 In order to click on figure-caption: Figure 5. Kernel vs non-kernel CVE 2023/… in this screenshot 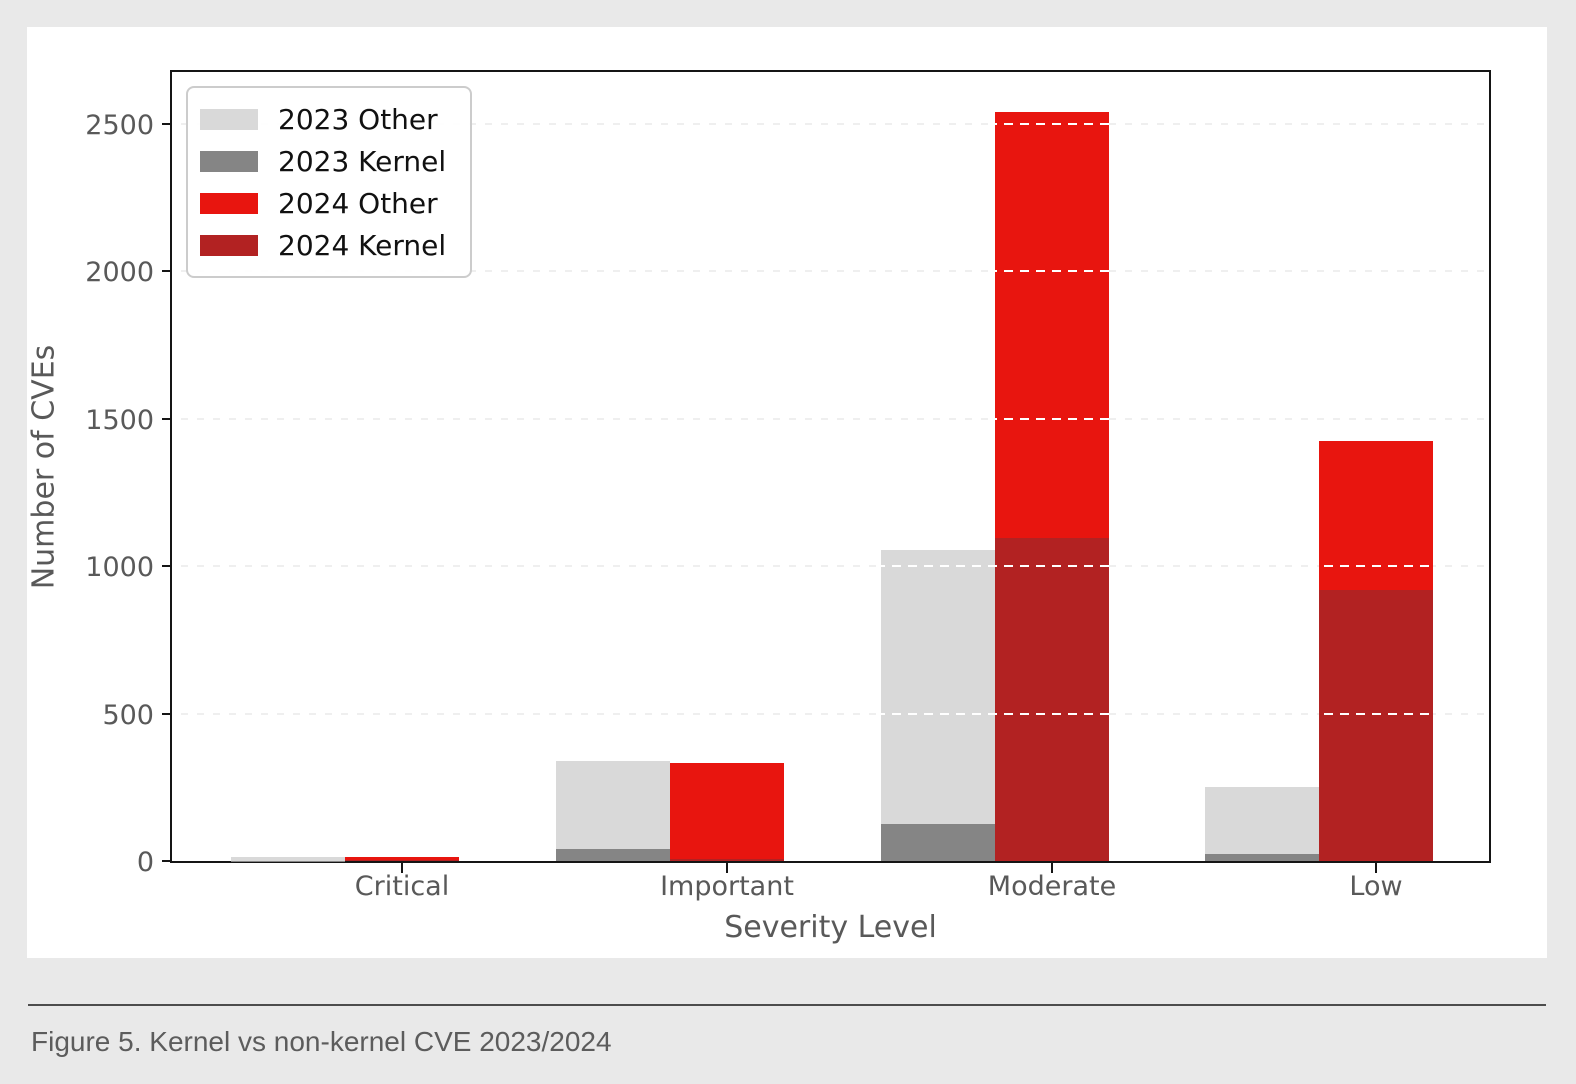, I will do `click(321, 1041)`.